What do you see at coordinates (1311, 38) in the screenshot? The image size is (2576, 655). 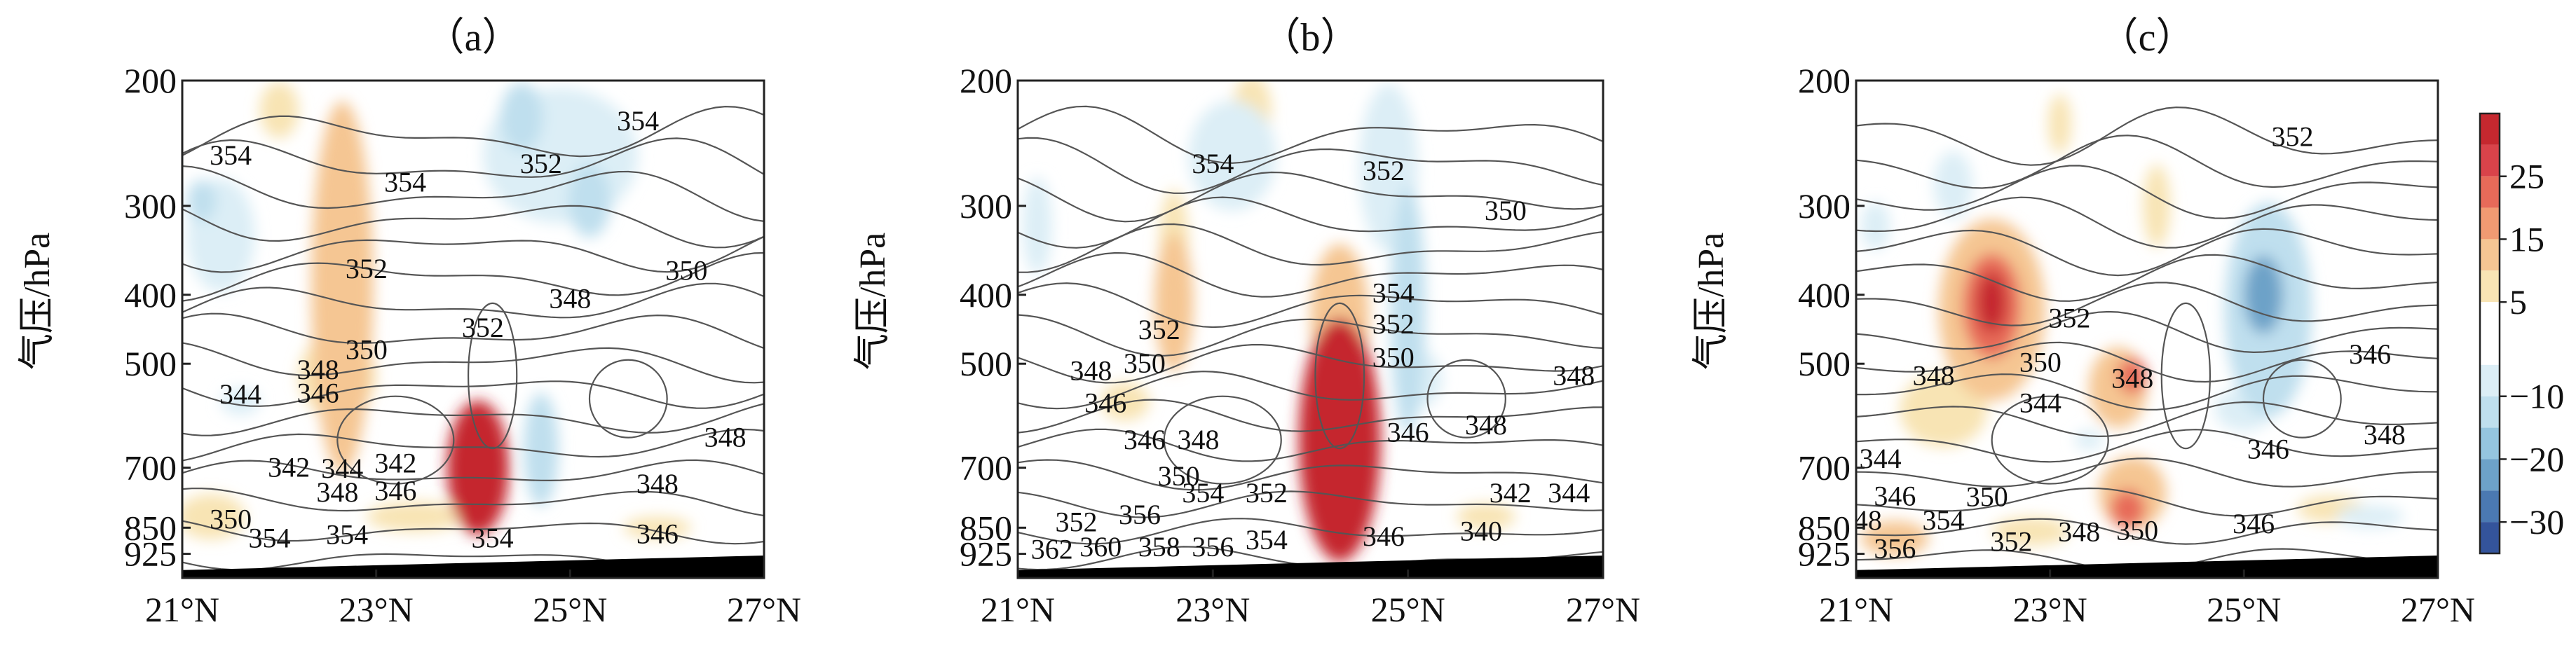 I see `panel-title: （b）` at bounding box center [1311, 38].